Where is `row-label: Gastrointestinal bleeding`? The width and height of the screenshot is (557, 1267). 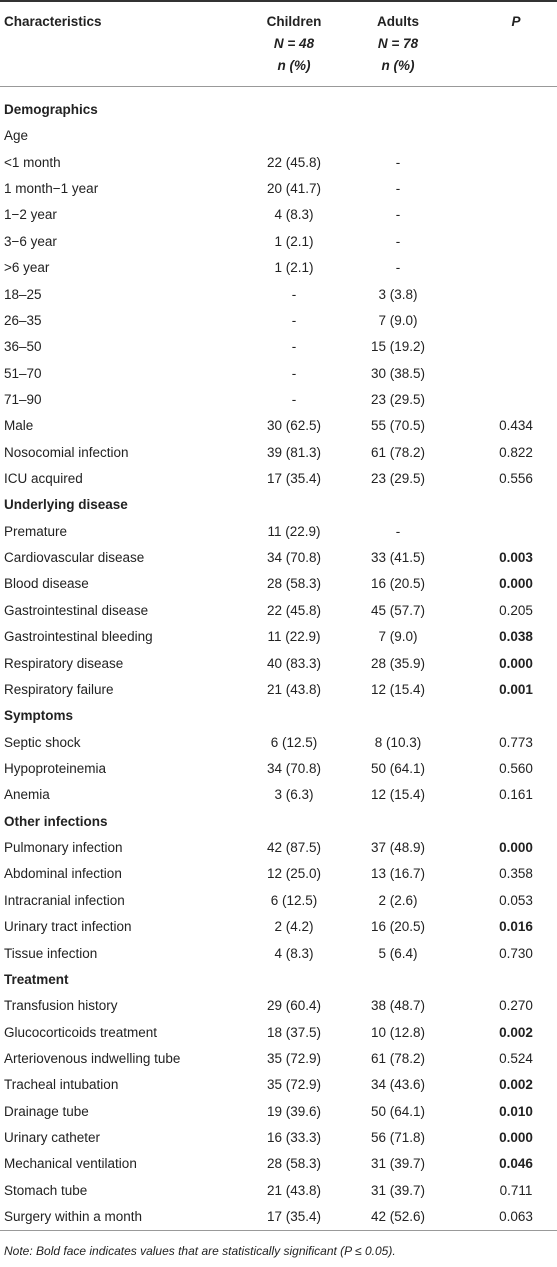 row-label: Gastrointestinal bleeding is located at coordinates (78, 637).